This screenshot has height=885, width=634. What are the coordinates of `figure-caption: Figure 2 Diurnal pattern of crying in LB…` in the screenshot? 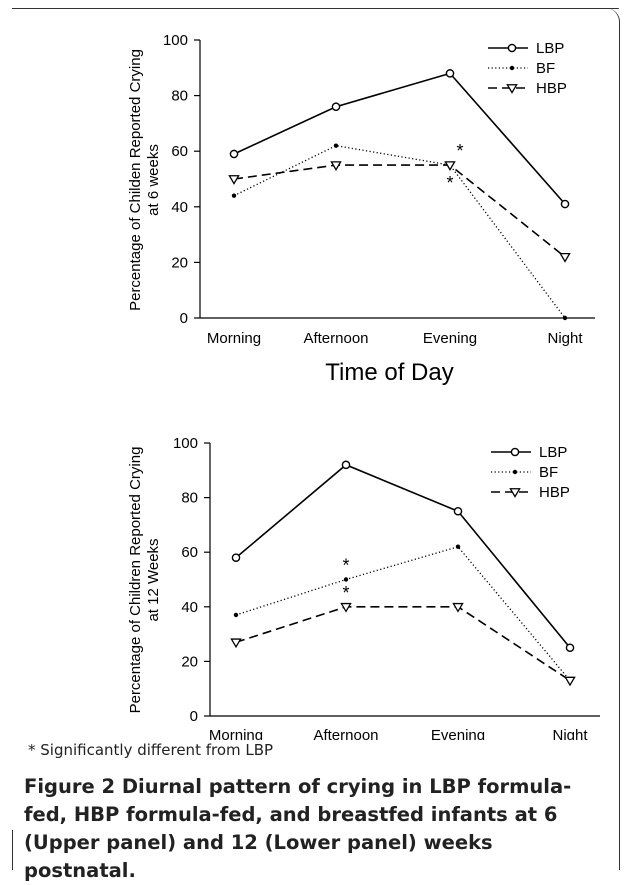 It's located at (314, 829).